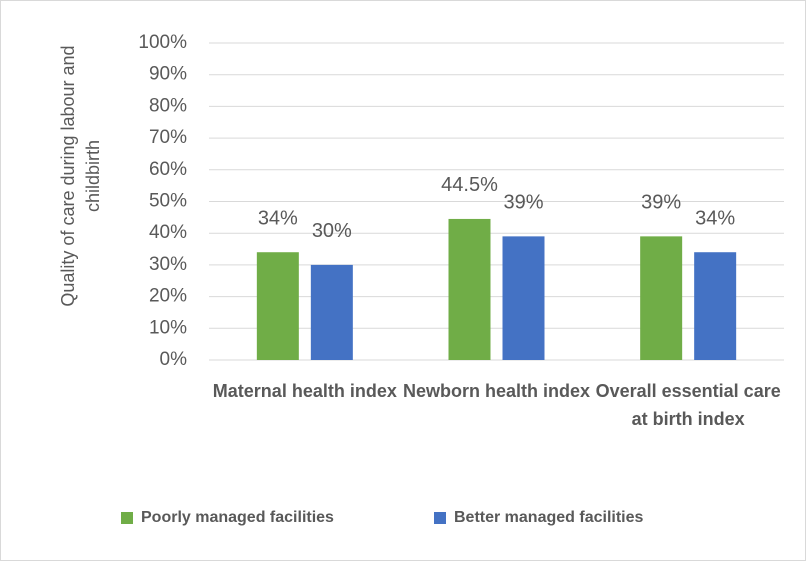 The height and width of the screenshot is (561, 806). I want to click on y-tick-label: 50%, so click(168, 201).